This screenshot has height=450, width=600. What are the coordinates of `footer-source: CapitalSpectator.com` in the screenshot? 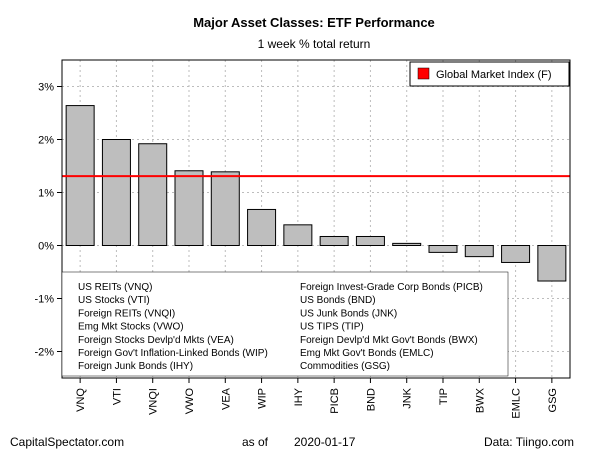 It's located at (67, 442).